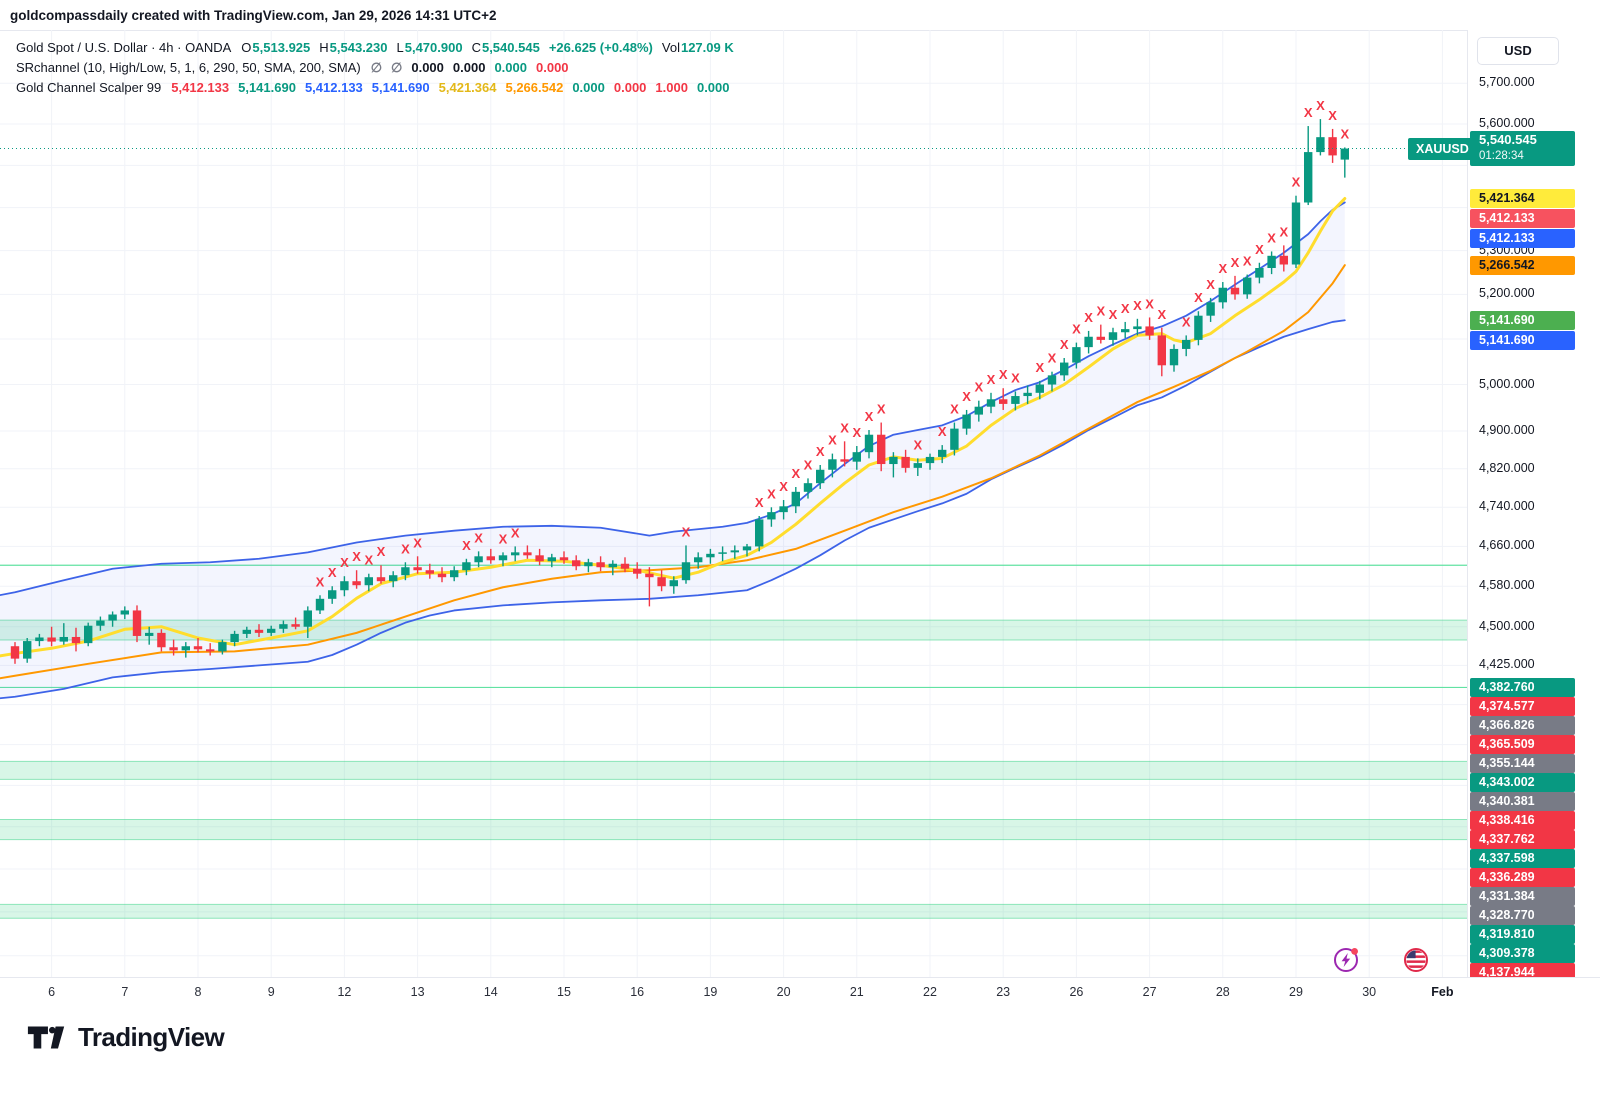  What do you see at coordinates (1522, 896) in the screenshot?
I see `sr-price-label: 4,331.384` at bounding box center [1522, 896].